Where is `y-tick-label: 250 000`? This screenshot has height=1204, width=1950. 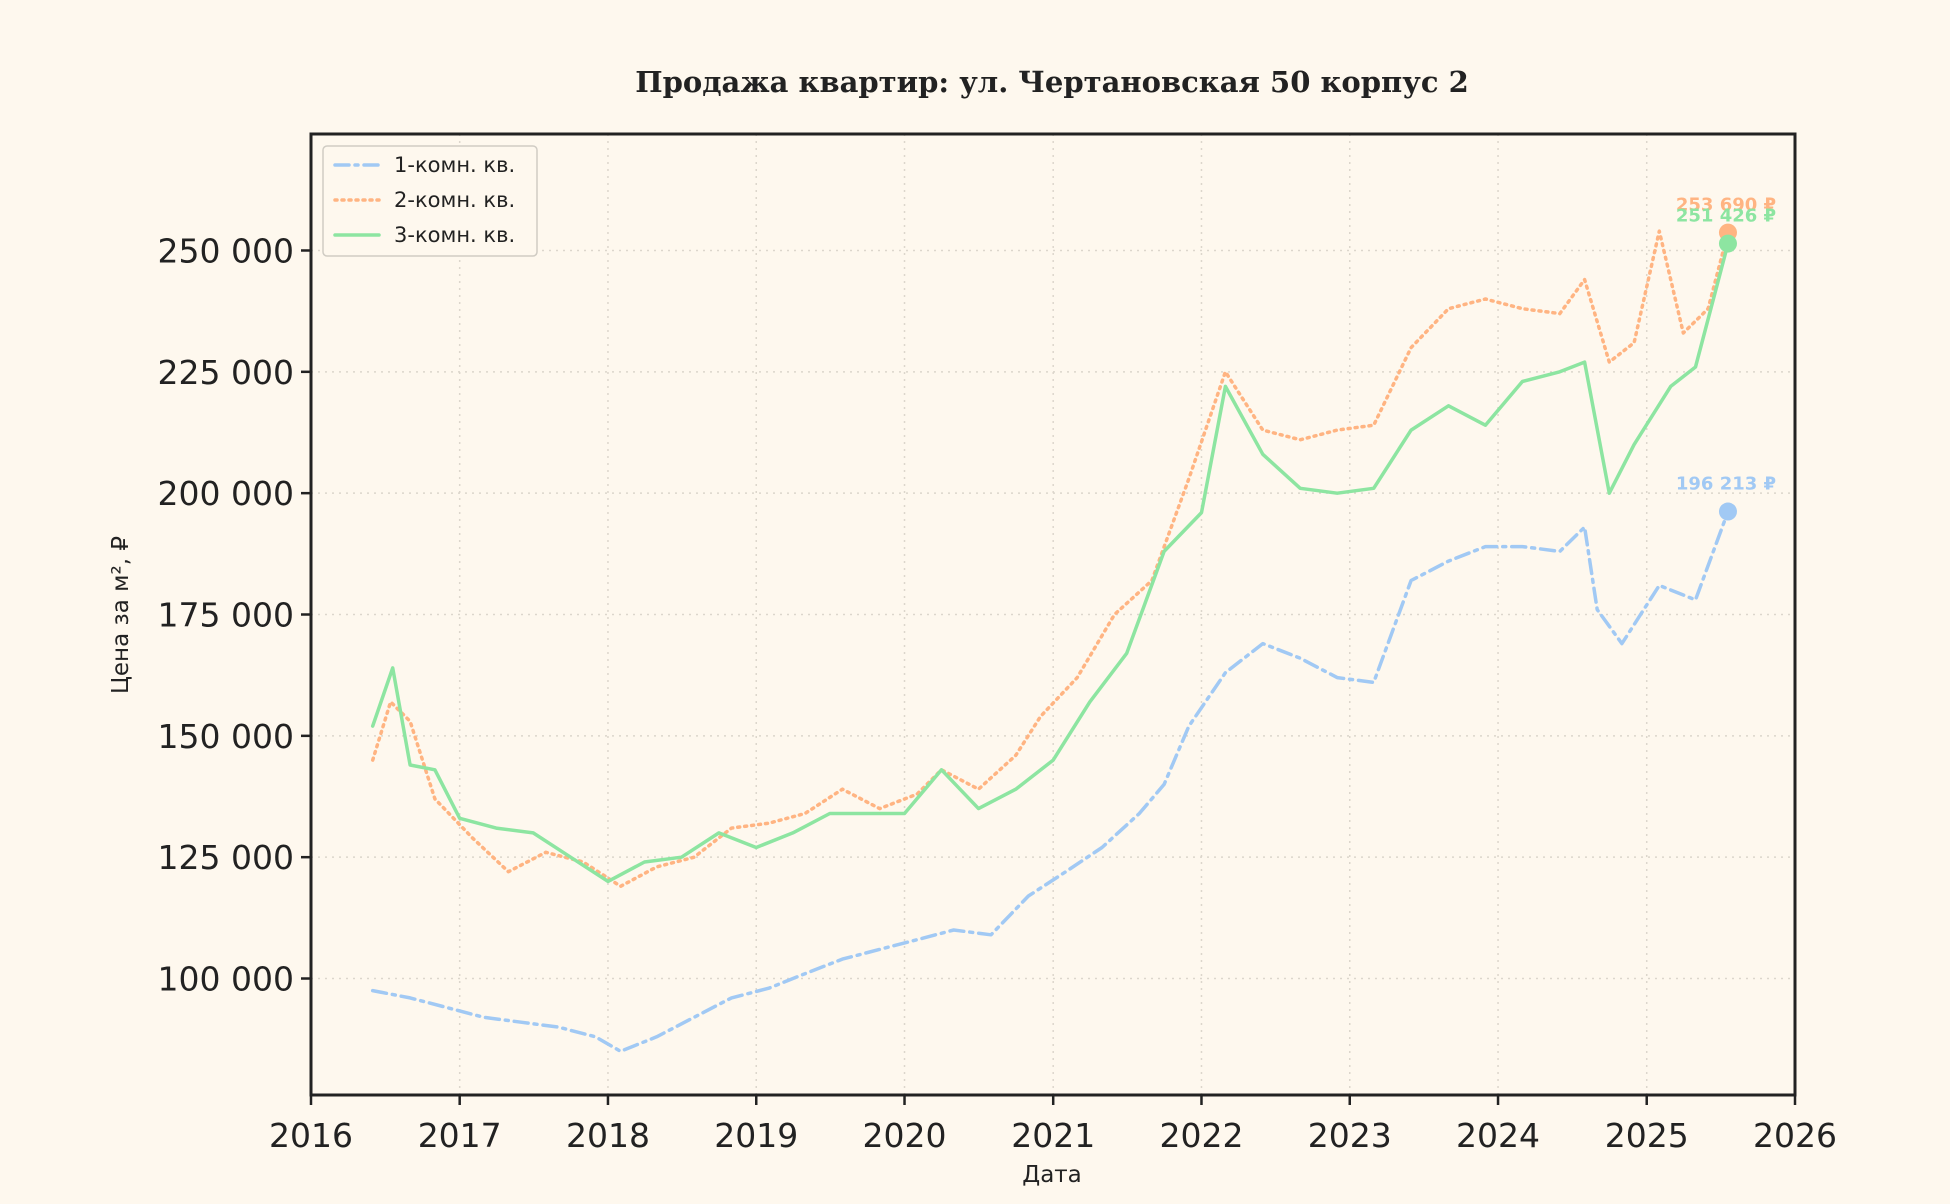
y-tick-label: 250 000 is located at coordinates (226, 250).